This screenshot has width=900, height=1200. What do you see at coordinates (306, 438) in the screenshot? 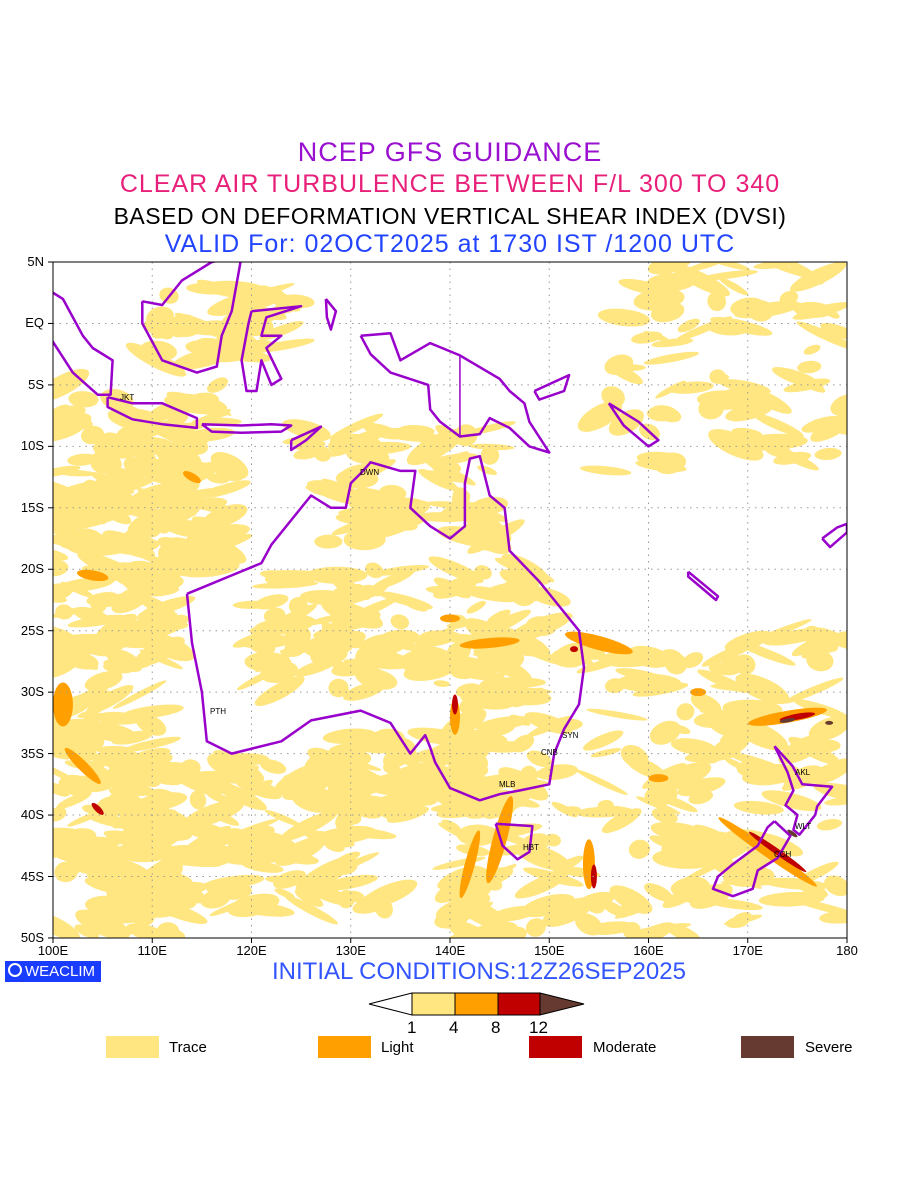
I see `coastline-timor` at bounding box center [306, 438].